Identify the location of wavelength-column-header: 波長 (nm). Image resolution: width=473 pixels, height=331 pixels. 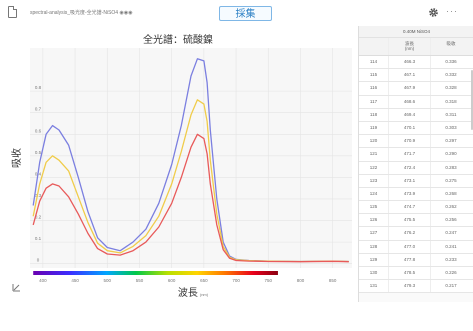
(410, 46).